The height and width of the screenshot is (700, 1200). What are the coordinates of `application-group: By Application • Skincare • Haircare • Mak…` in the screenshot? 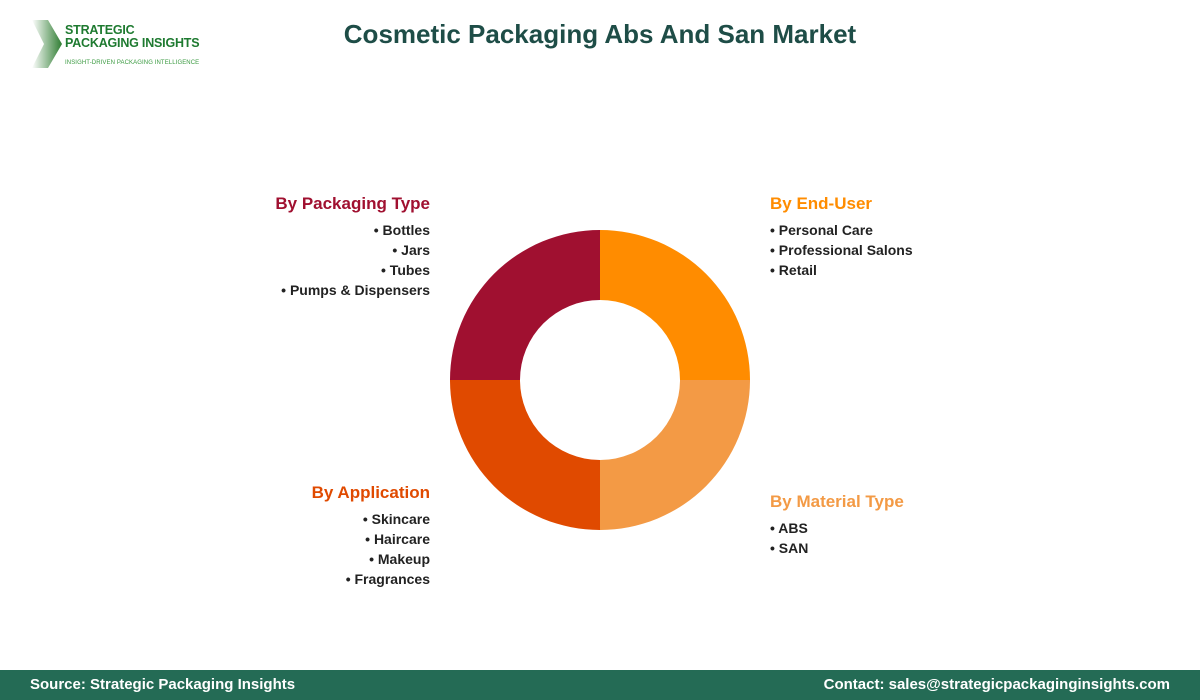 It's located at (371, 536).